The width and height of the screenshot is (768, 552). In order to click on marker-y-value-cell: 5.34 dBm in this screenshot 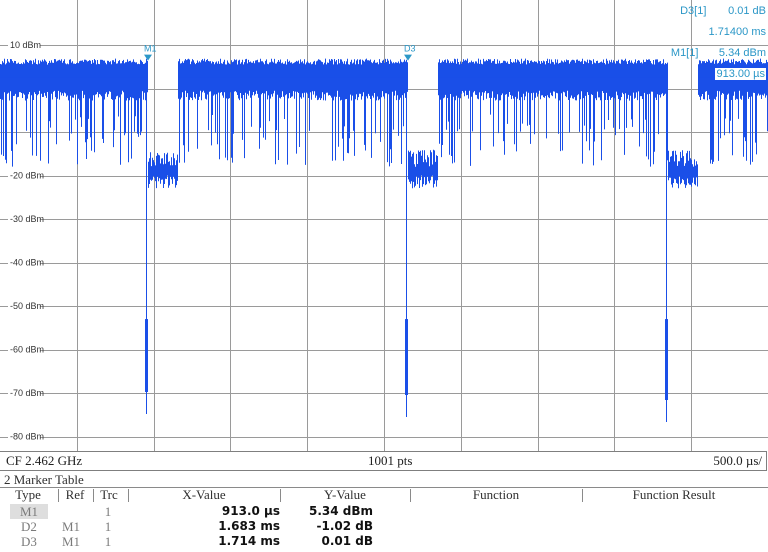, I will do `click(340, 511)`.